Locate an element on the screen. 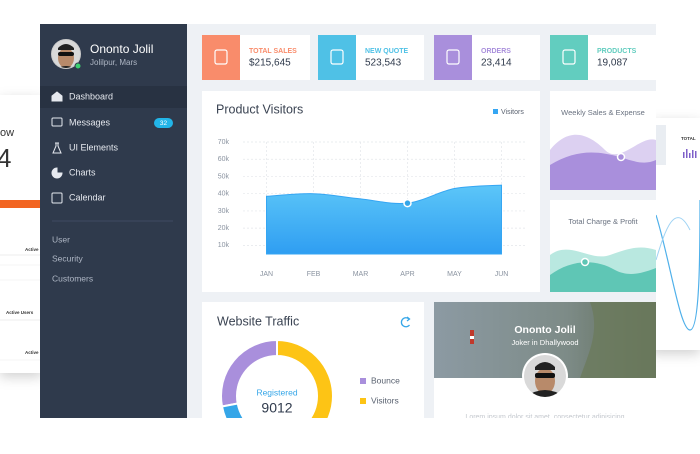 Image resolution: width=700 pixels, height=454 pixels. menu-icons is located at coordinates (57, 147).